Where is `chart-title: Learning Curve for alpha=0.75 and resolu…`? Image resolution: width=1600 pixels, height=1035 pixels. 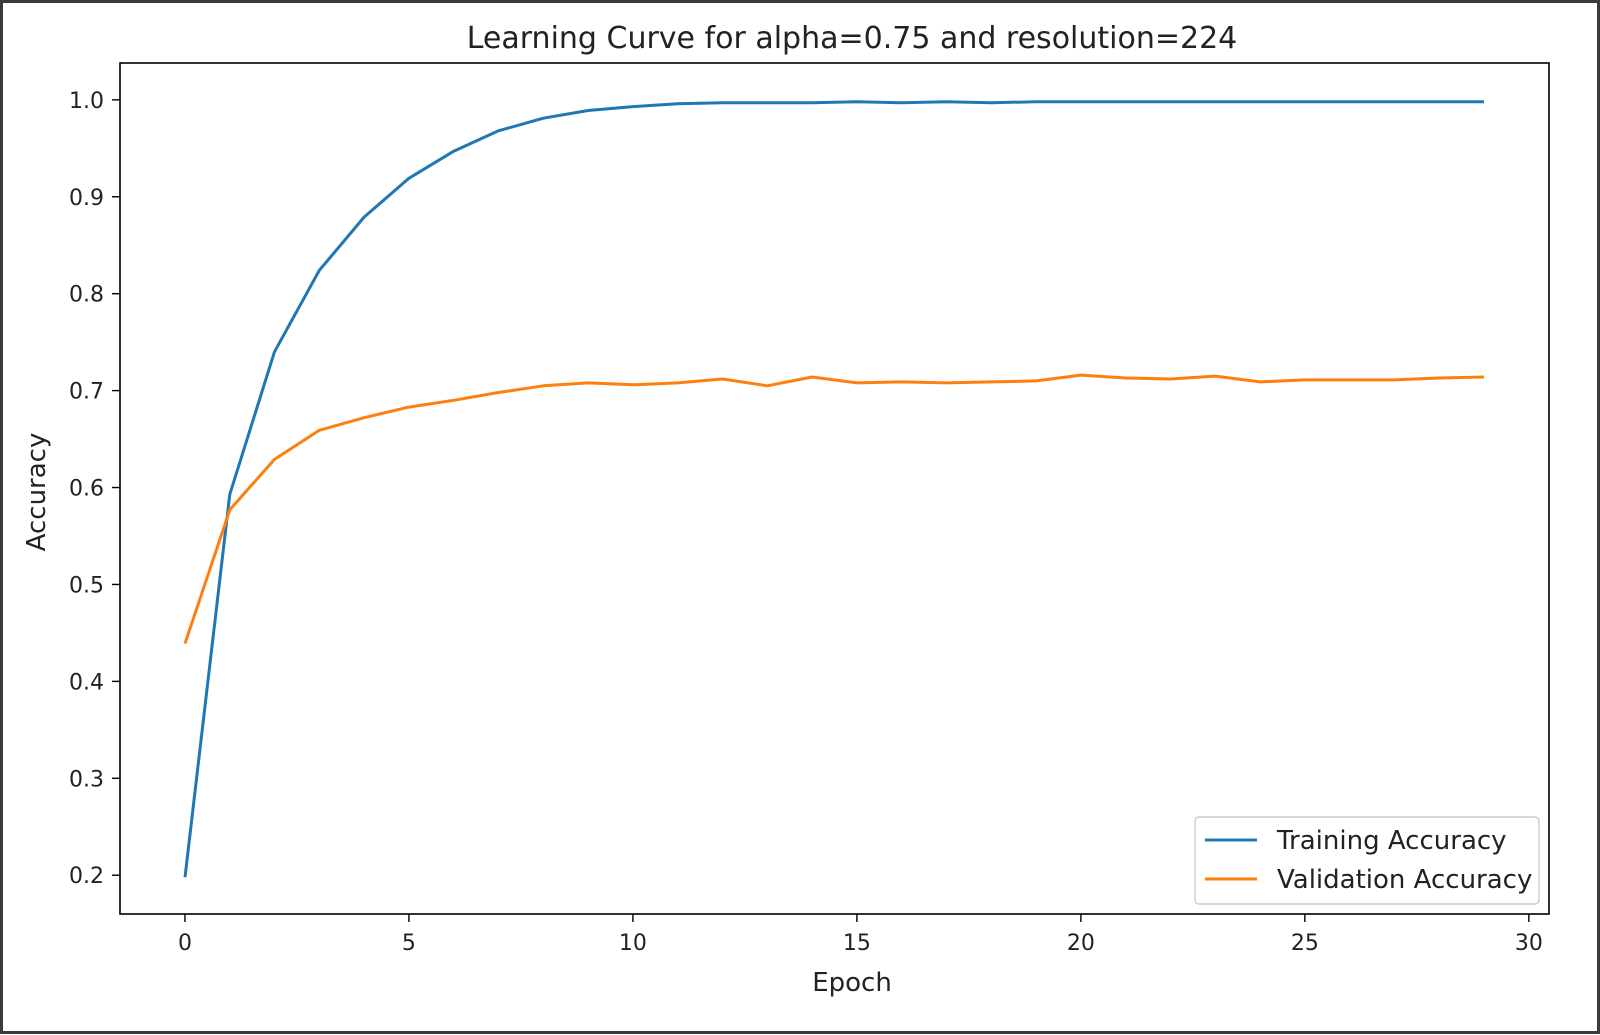
chart-title: Learning Curve for alpha=0.75 and resolu… is located at coordinates (852, 38).